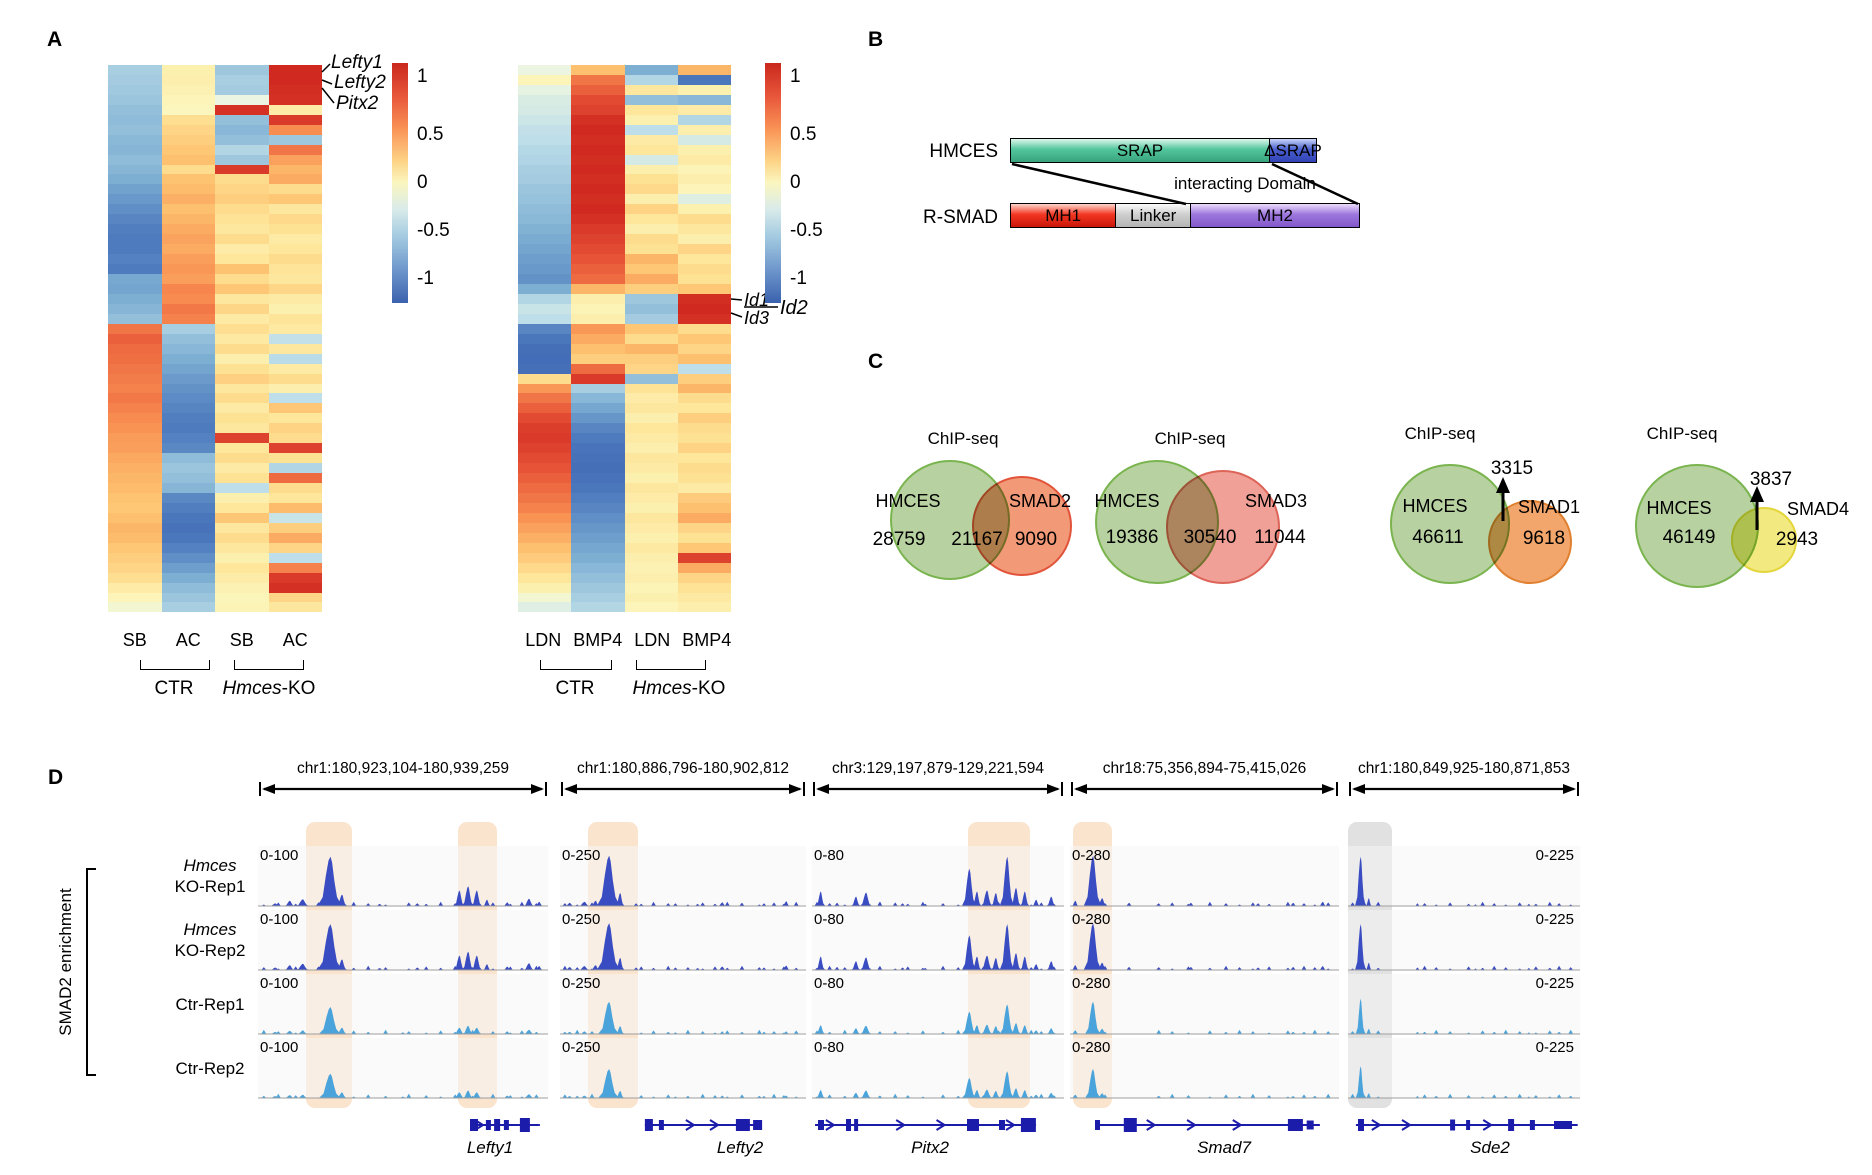  I want to click on coordinate-arrow, so click(1464, 789).